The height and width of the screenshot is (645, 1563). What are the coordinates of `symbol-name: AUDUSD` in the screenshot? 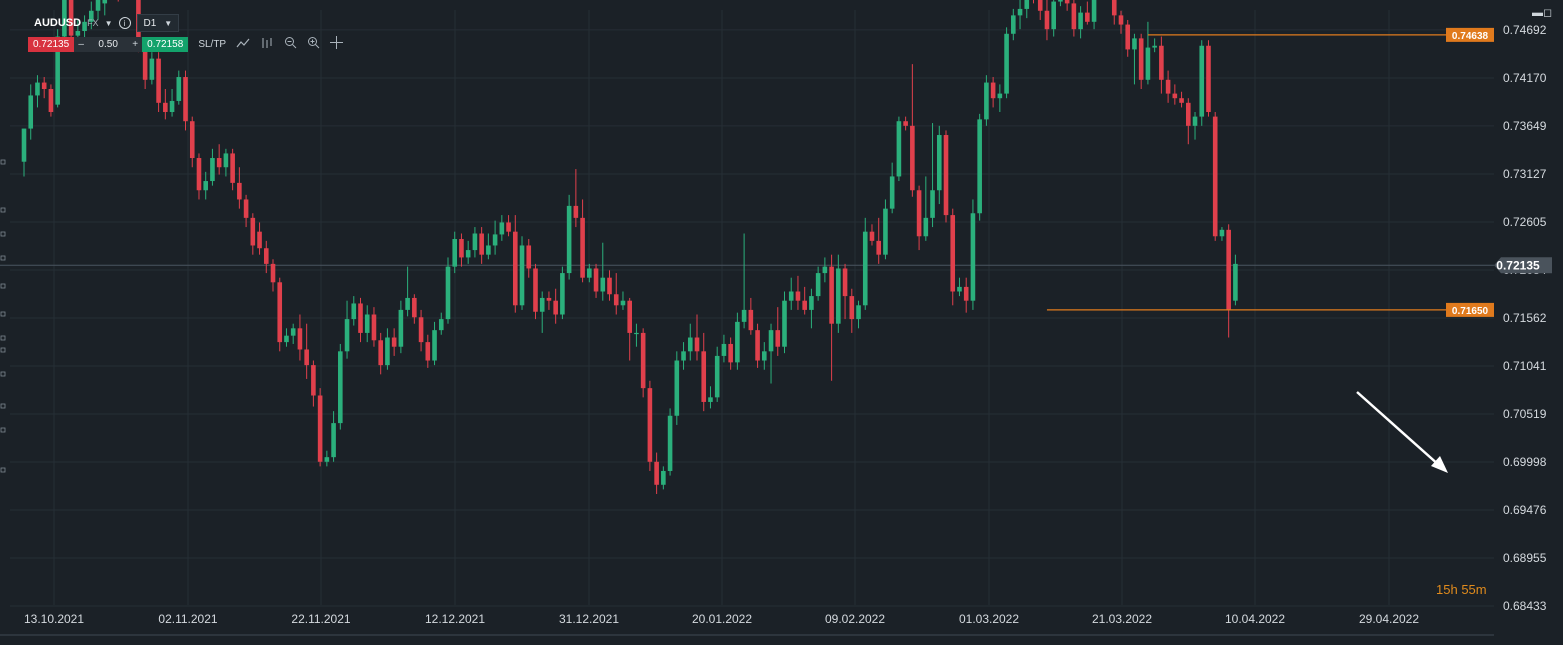 It's located at (58, 23).